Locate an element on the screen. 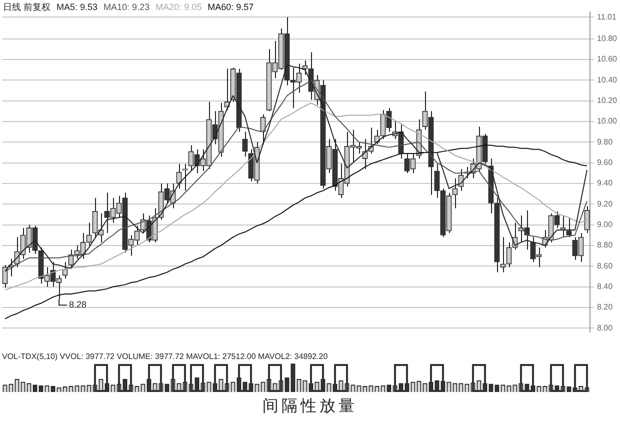  chart-title: VOL-TDX(5,10) VVOL: 3977.72 VOLUME: 3977.72 MAVOL1: 27512.00 MAVOL2: 34892.20 is located at coordinates (165, 357).